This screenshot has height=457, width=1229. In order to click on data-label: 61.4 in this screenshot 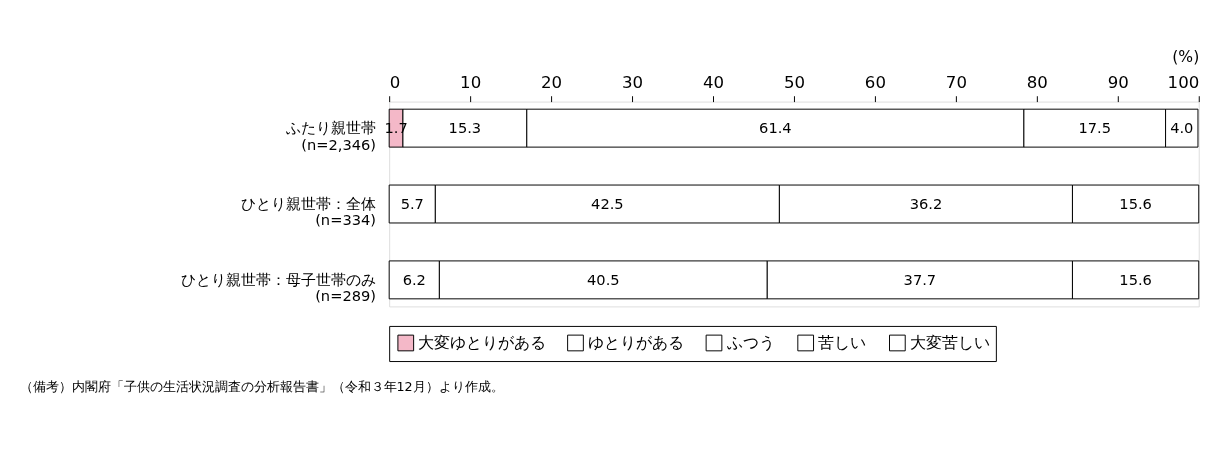, I will do `click(775, 128)`.